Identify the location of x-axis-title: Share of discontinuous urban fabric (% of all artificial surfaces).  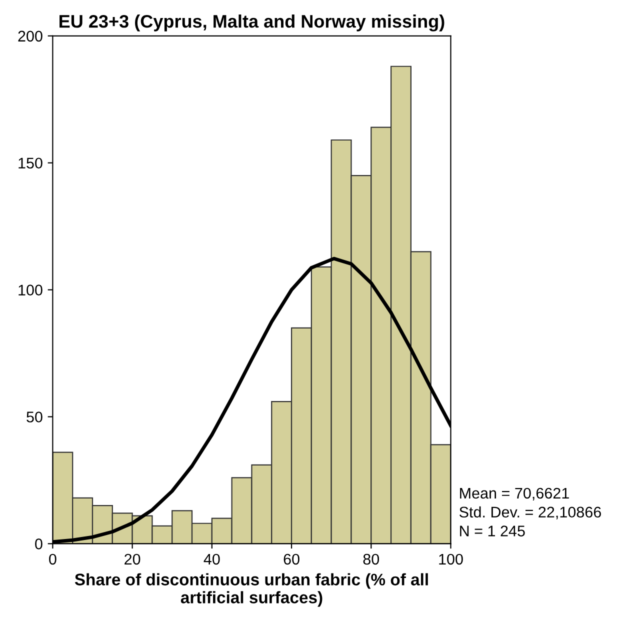
(251, 590).